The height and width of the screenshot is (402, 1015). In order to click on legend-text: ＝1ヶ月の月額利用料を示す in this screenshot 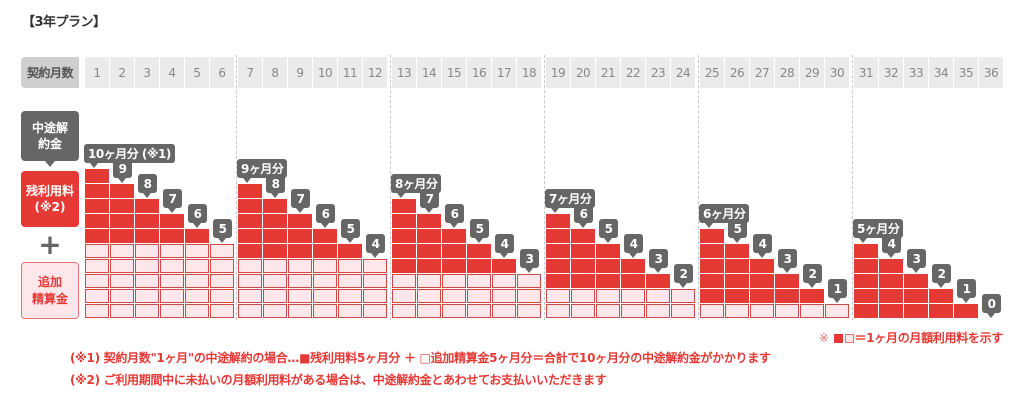, I will do `click(929, 338)`.